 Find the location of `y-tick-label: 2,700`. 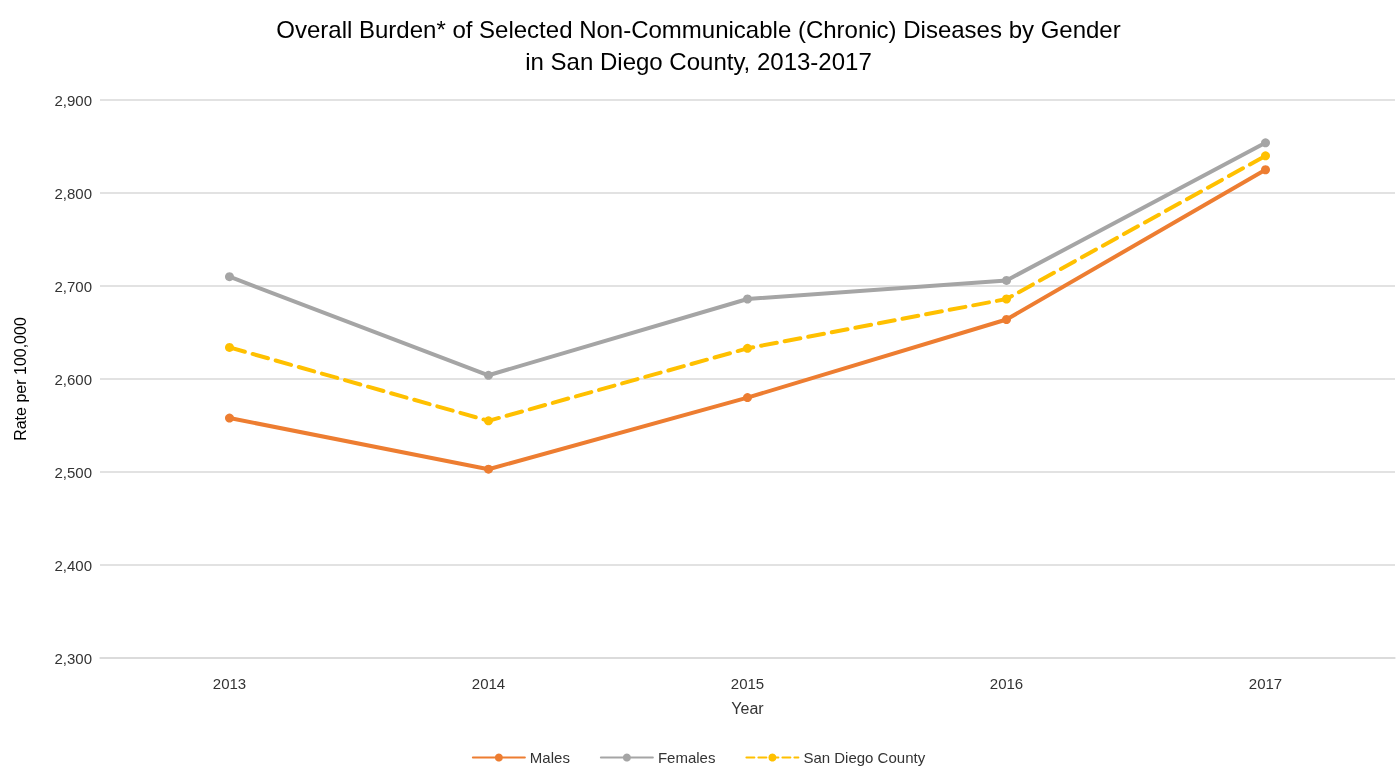

y-tick-label: 2,700 is located at coordinates (73, 286).